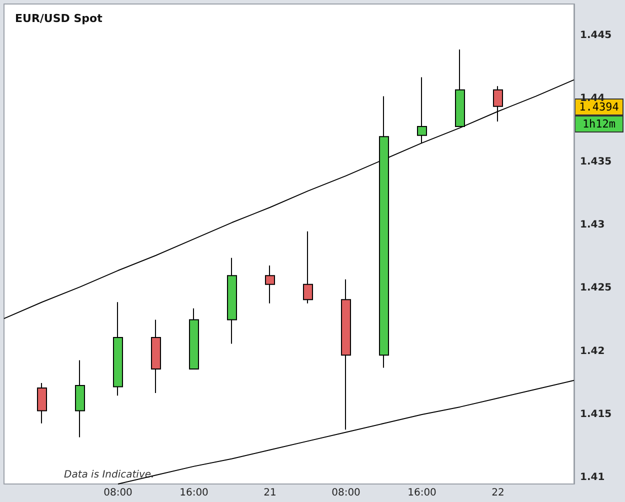 This screenshot has width=625, height=502. I want to click on x-tick-label: 22, so click(498, 493).